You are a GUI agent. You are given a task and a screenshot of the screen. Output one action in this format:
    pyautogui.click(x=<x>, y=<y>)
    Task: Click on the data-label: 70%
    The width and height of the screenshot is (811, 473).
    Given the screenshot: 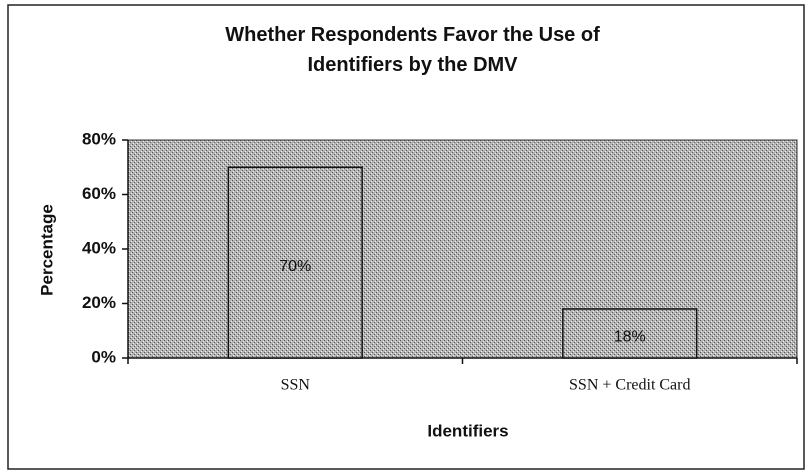 What is the action you would take?
    pyautogui.click(x=295, y=266)
    